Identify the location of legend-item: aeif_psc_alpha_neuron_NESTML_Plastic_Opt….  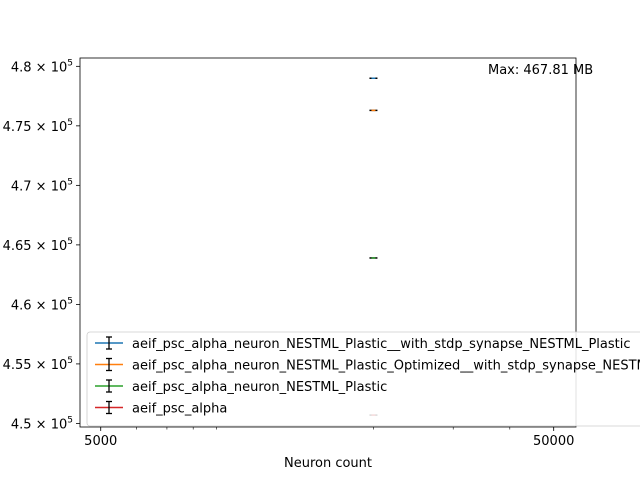
(367, 365).